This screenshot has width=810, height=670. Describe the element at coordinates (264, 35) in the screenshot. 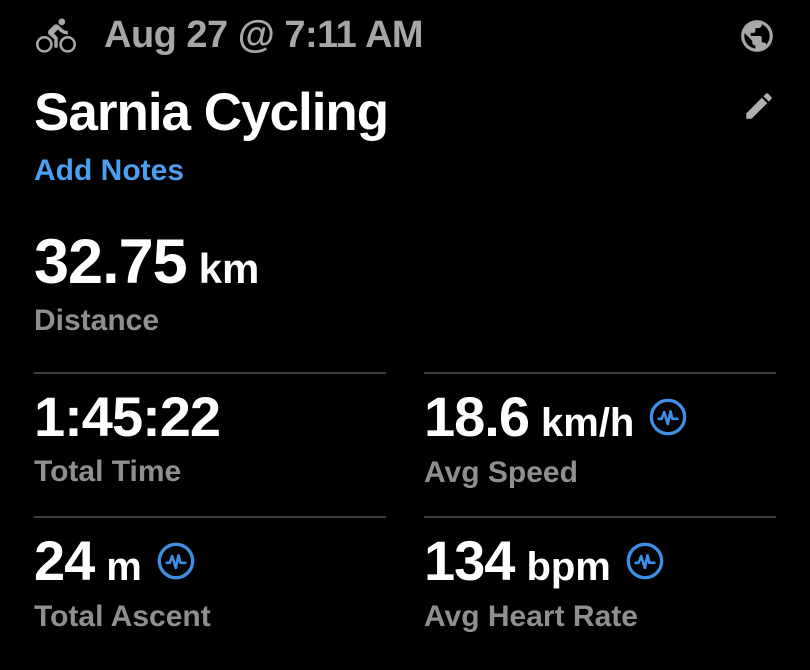

I see `activity-datetime: Aug 27 @ 7:11 AM` at that location.